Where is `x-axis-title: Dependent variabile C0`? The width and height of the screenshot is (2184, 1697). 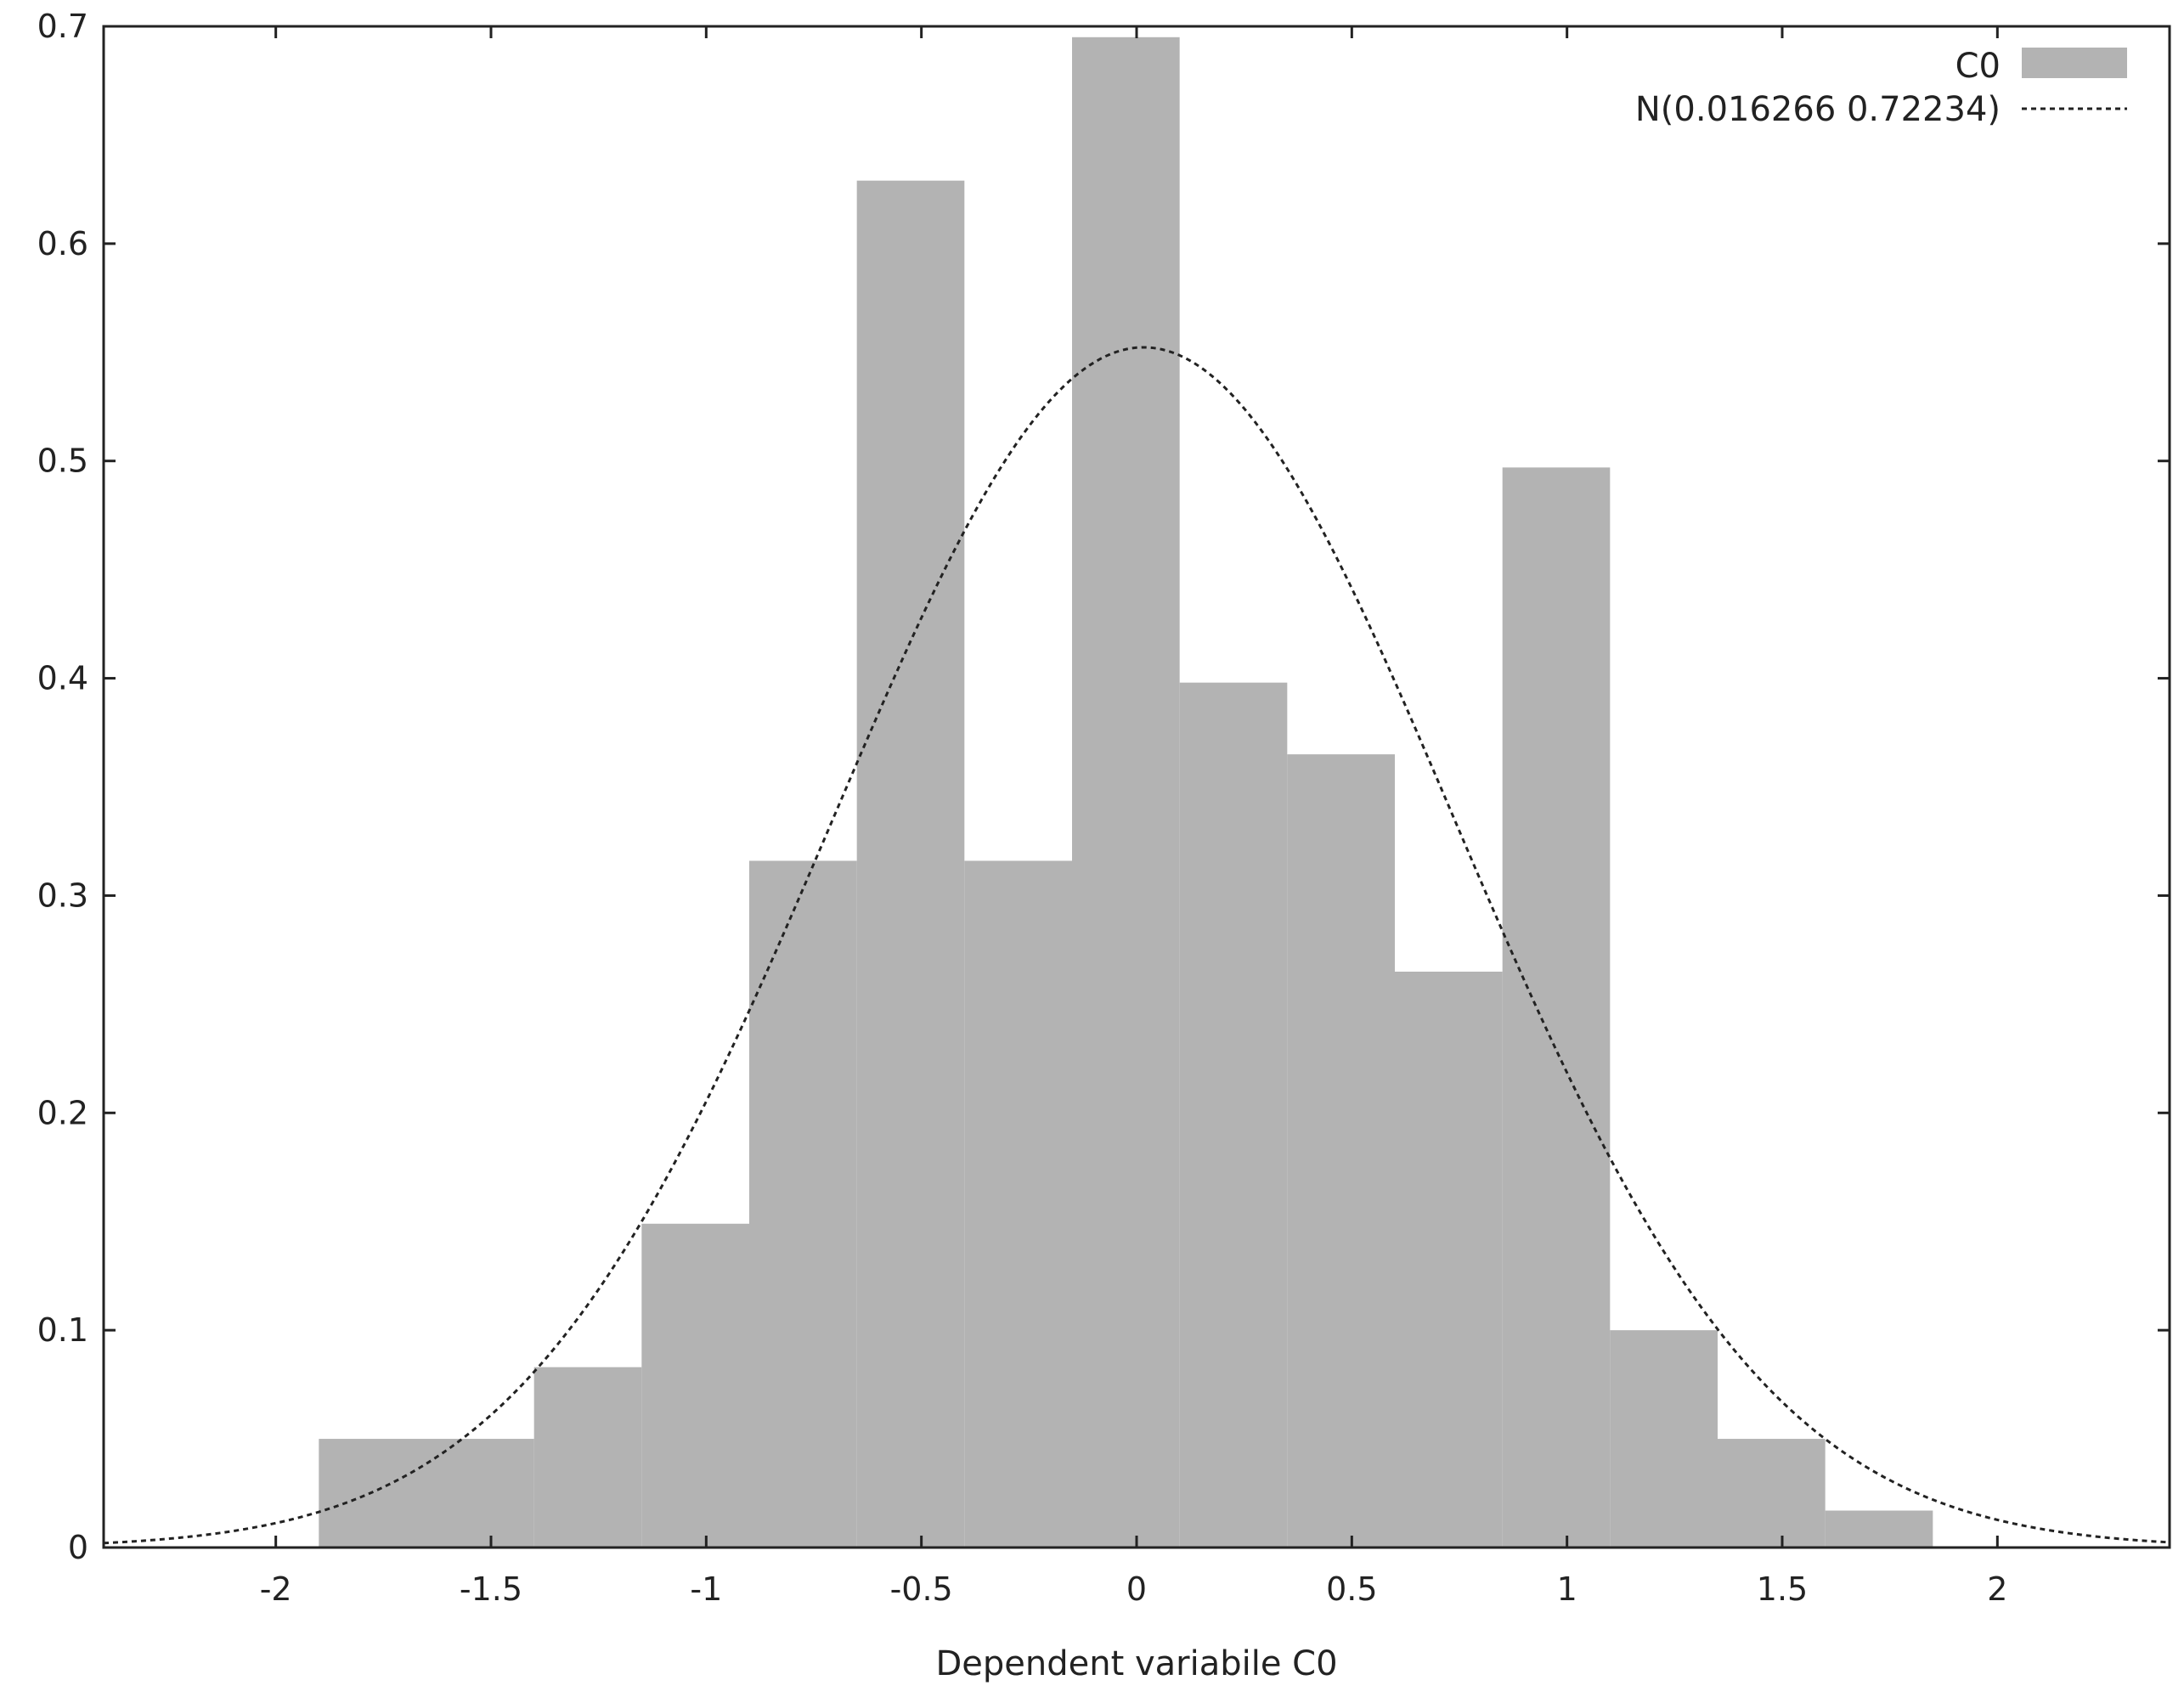
x-axis-title: Dependent variabile C0 is located at coordinates (1136, 1663).